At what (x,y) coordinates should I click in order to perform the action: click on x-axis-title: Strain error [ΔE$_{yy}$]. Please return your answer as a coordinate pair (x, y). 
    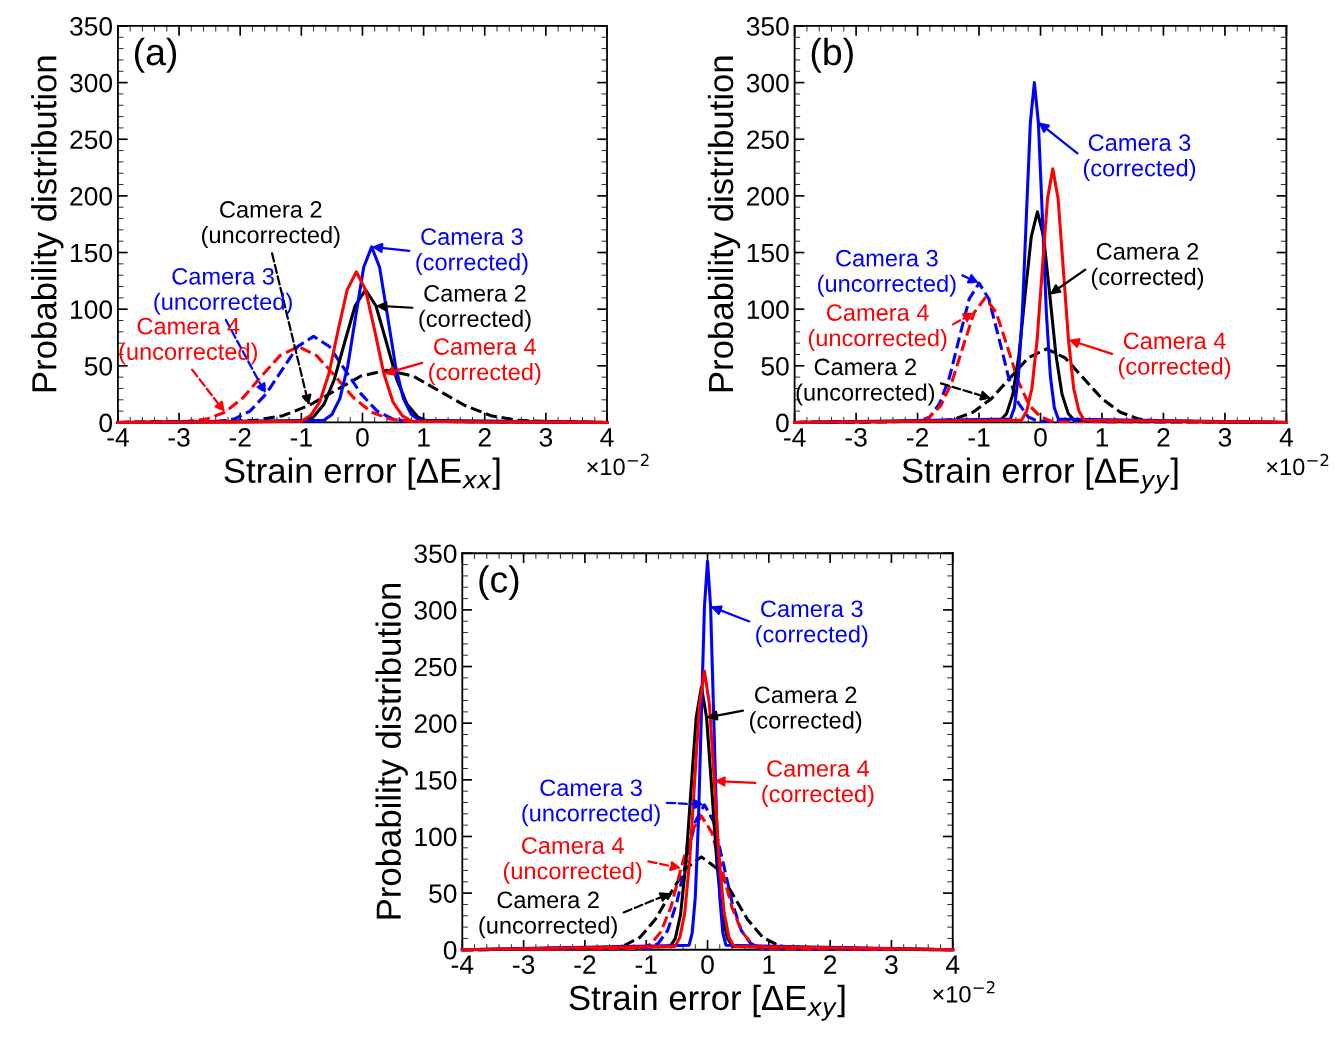
    Looking at the image, I should click on (1040, 475).